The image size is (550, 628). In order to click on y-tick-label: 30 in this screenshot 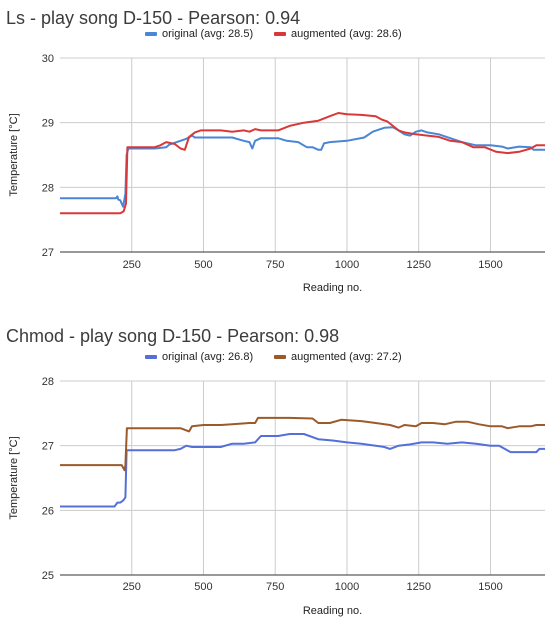, I will do `click(48, 59)`.